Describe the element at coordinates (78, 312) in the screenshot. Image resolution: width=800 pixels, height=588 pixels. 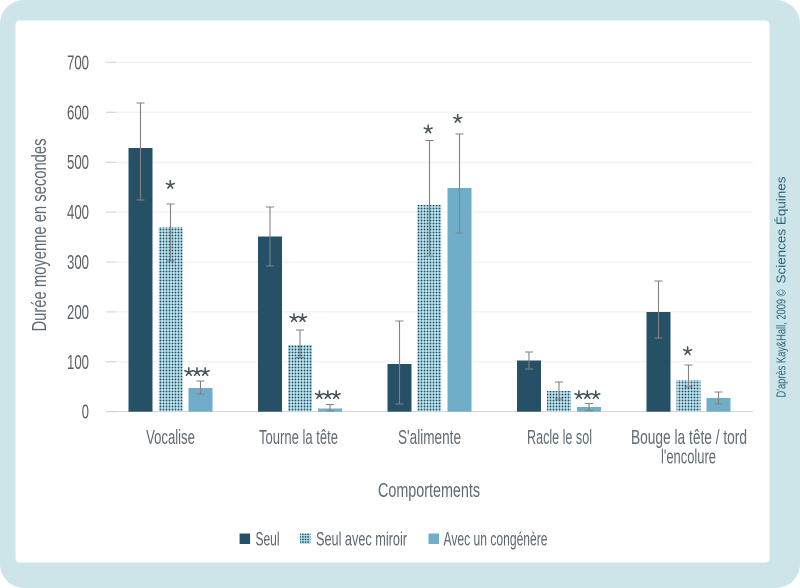
I see `svg-text: 200` at that location.